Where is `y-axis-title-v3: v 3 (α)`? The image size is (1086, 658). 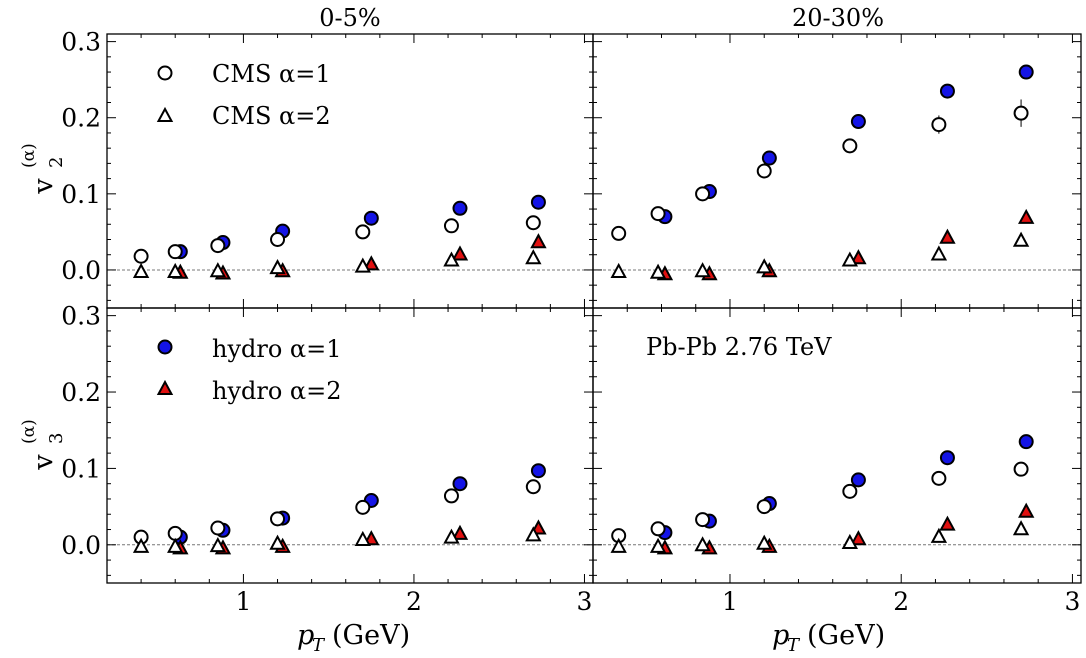 y-axis-title-v3: v 3 (α) is located at coordinates (43, 444).